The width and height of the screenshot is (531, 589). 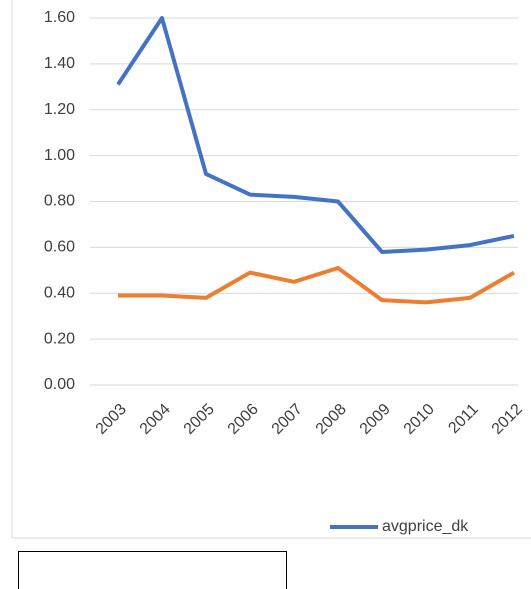 What do you see at coordinates (199, 419) in the screenshot?
I see `x-tick-label: 2005` at bounding box center [199, 419].